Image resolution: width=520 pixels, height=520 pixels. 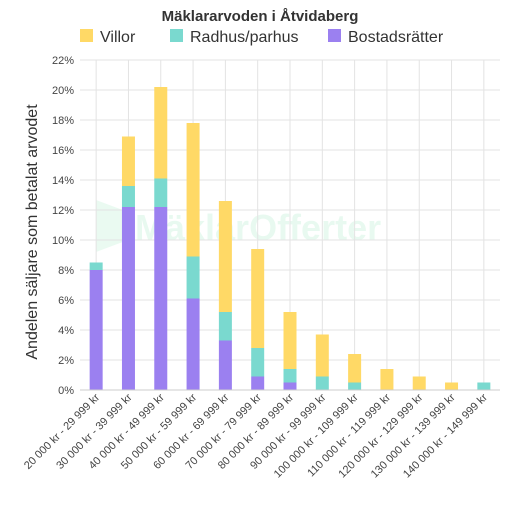 I want to click on legend: Villor Radhus/parhus Bostadsrätter, so click(x=262, y=37).